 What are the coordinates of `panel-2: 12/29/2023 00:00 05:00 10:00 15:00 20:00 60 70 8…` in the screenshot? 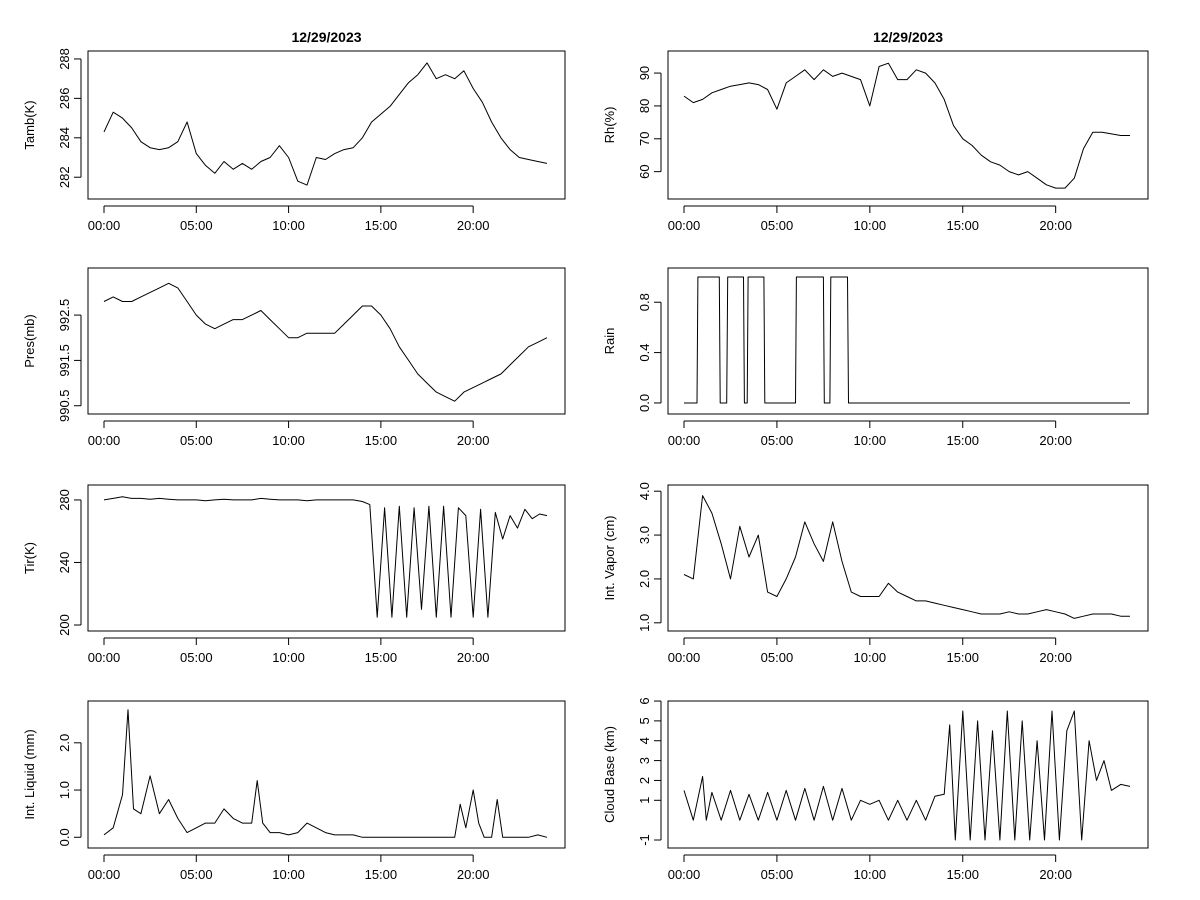 It's located at (875, 131).